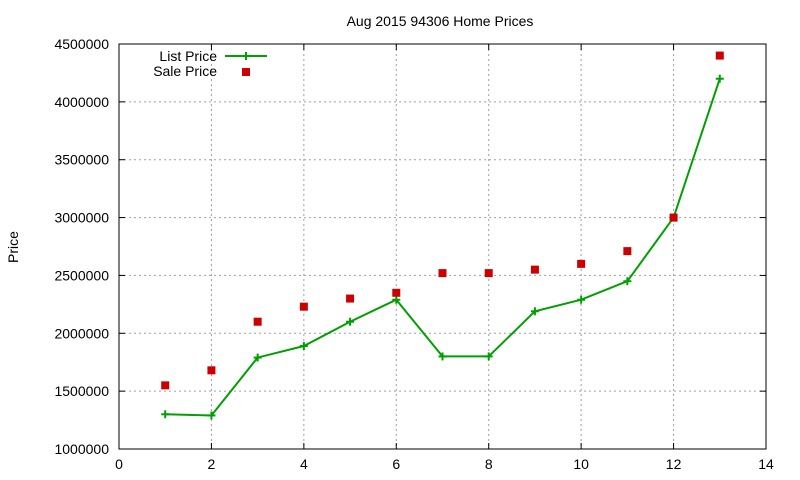 The width and height of the screenshot is (800, 480). Describe the element at coordinates (81, 44) in the screenshot. I see `y-tick-label: 4500000` at that location.